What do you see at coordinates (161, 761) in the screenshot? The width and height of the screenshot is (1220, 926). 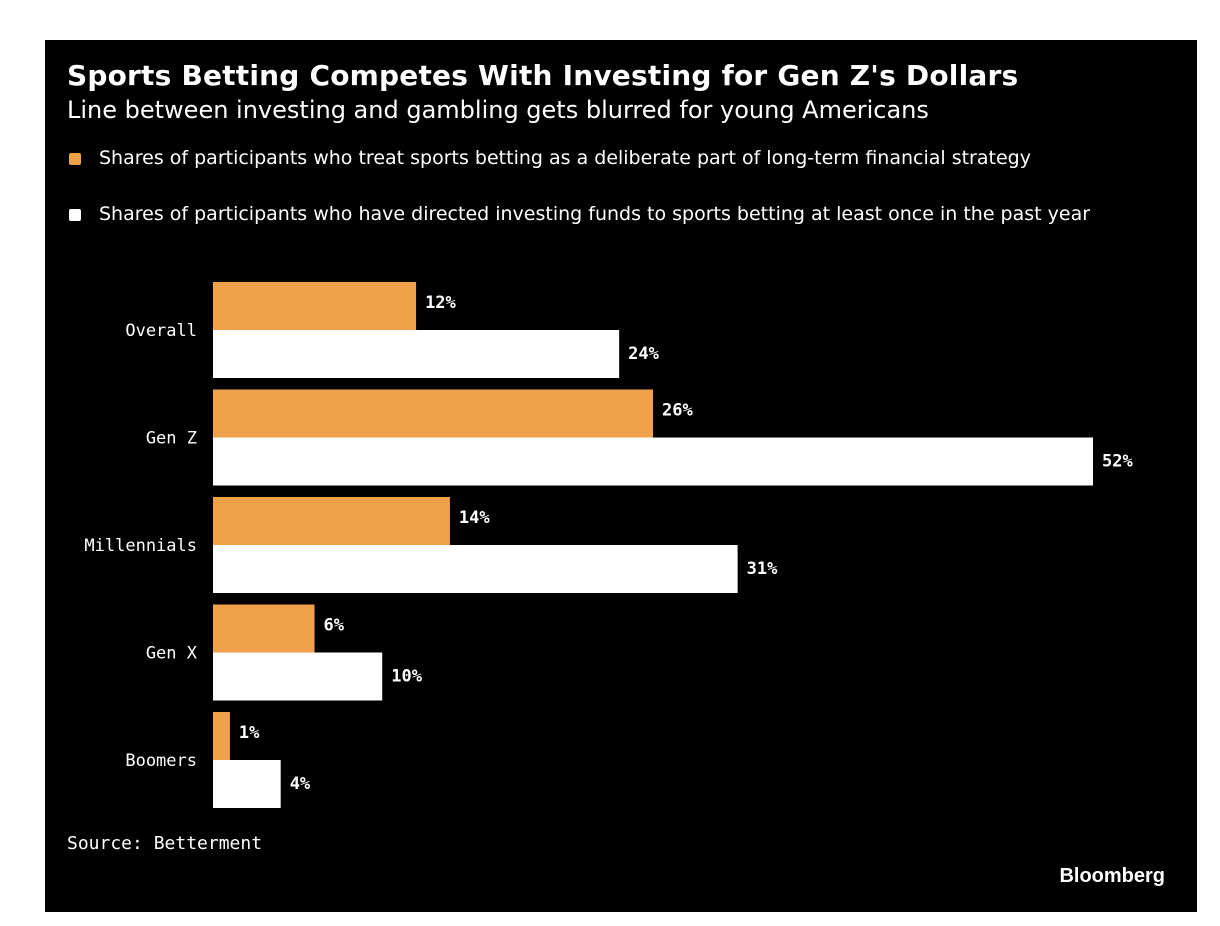 I see `category-label: Boomers` at bounding box center [161, 761].